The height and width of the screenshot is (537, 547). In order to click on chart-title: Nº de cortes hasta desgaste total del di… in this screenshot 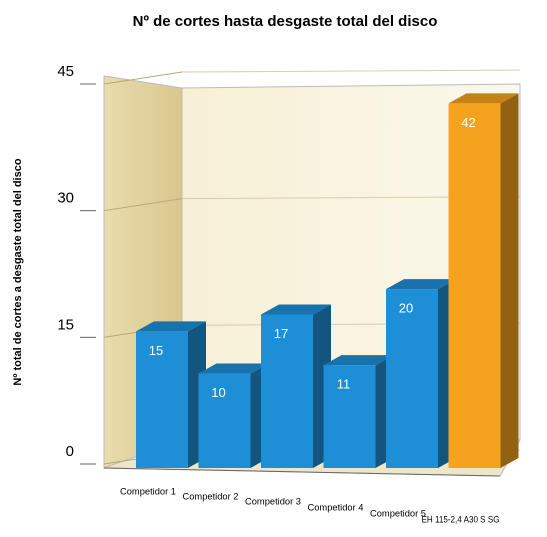, I will do `click(285, 21)`.